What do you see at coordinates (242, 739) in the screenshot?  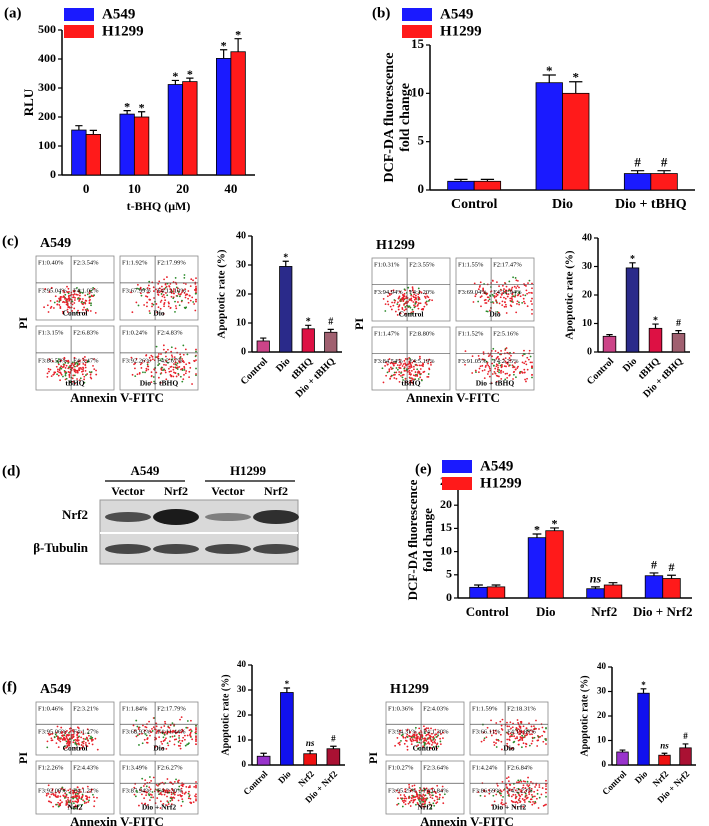 I see `y-tick-label: 10` at bounding box center [242, 739].